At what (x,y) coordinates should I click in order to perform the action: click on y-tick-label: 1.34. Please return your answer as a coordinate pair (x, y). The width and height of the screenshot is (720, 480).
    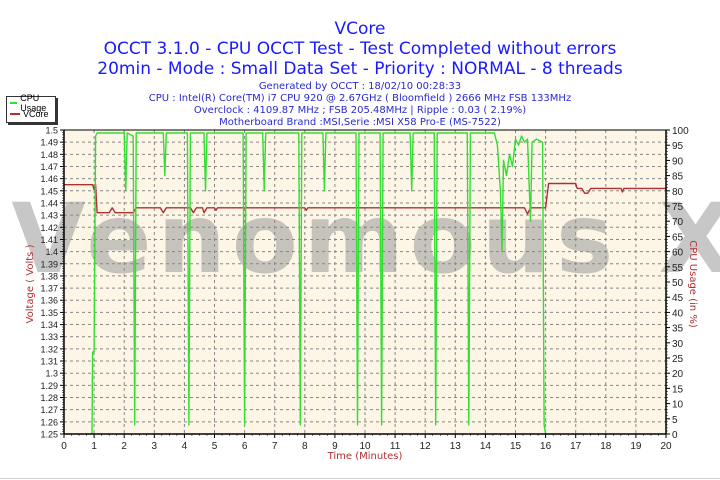
    Looking at the image, I should click on (49, 325).